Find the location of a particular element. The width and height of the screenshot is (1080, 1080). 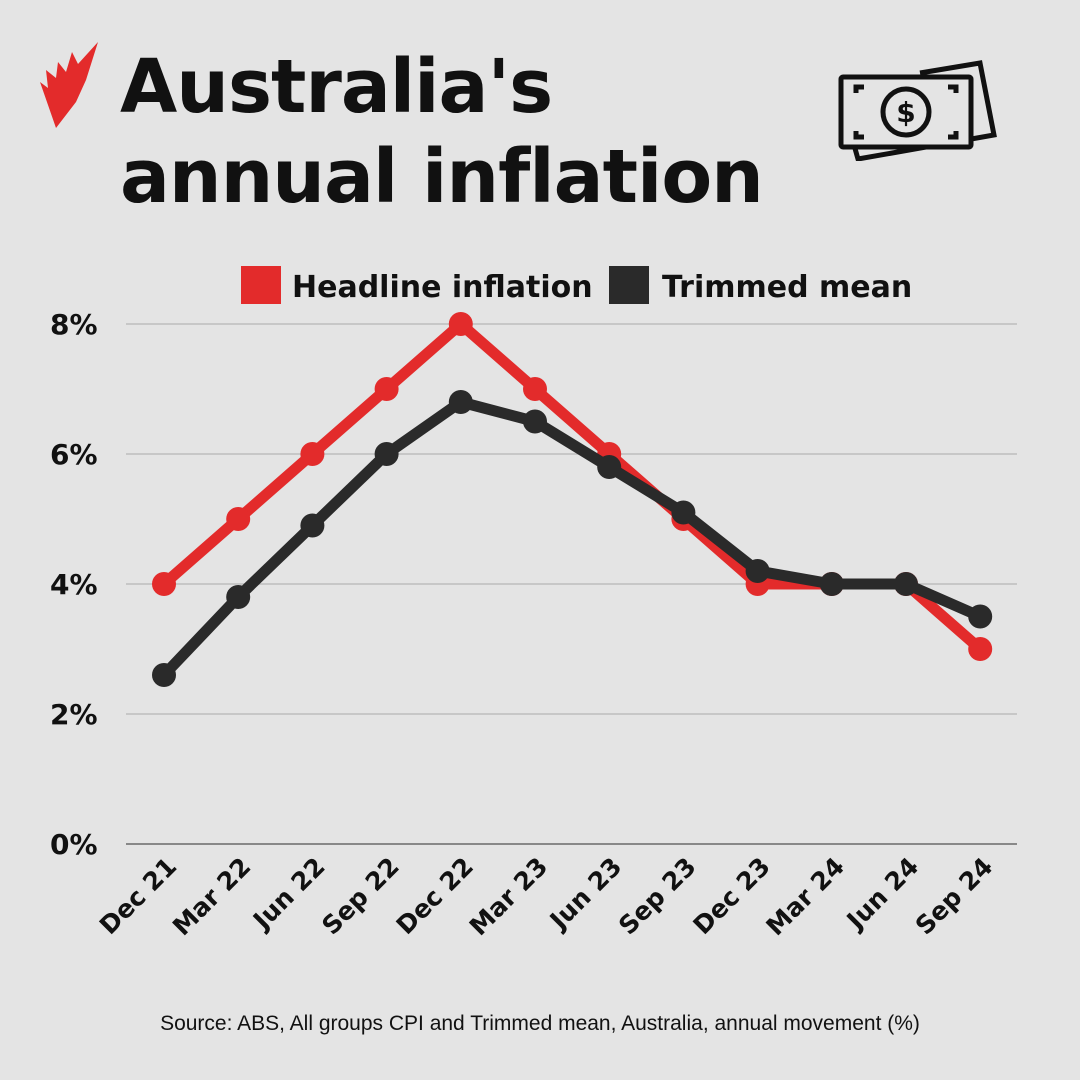

x-tick-label: Sep 24 is located at coordinates (954, 896).